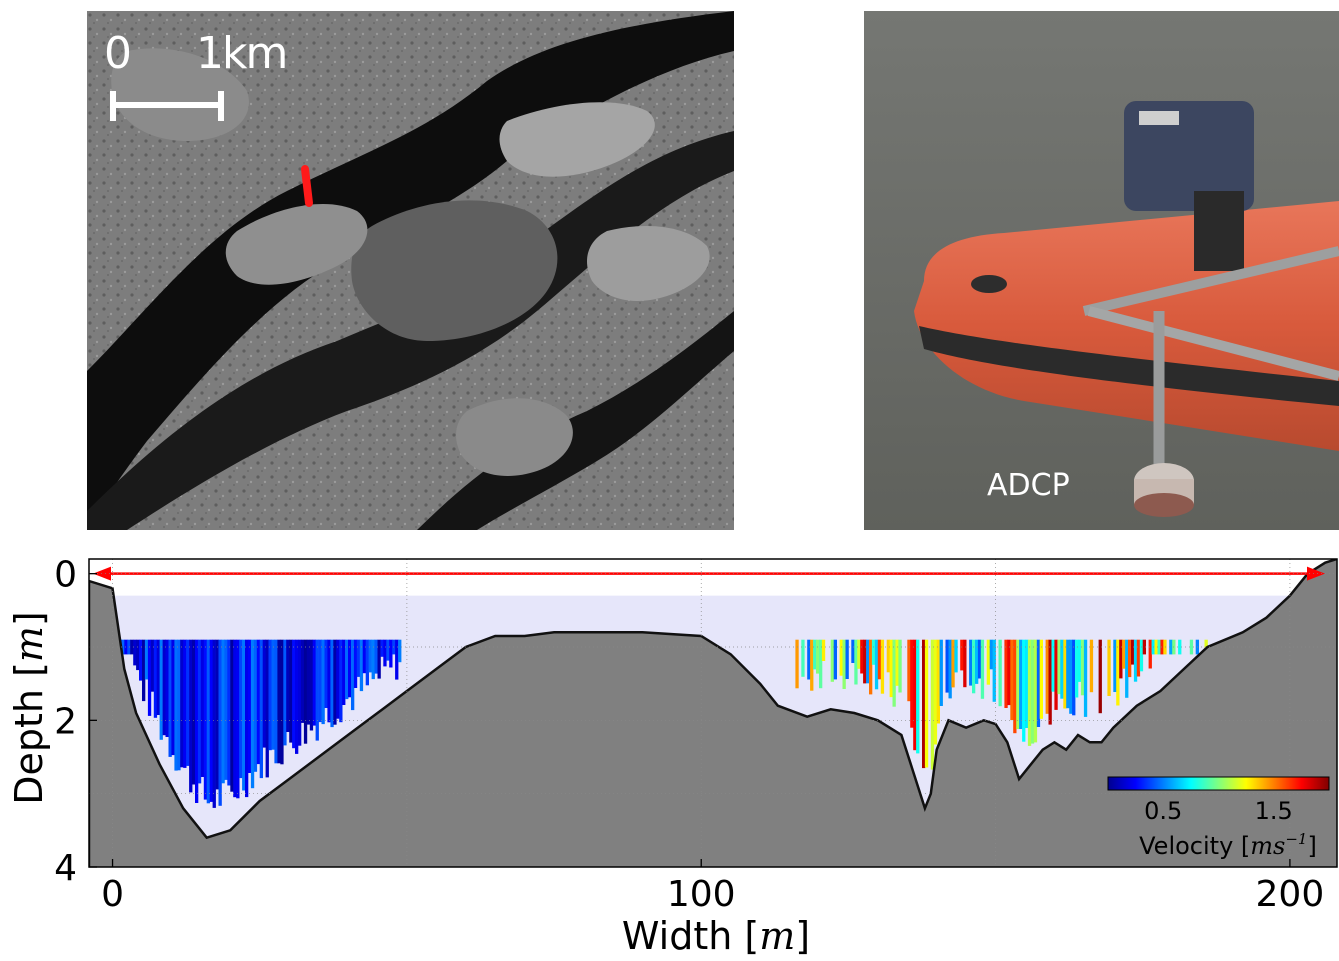 The height and width of the screenshot is (961, 1339). Describe the element at coordinates (112, 894) in the screenshot. I see `x-tick-label: 0` at that location.